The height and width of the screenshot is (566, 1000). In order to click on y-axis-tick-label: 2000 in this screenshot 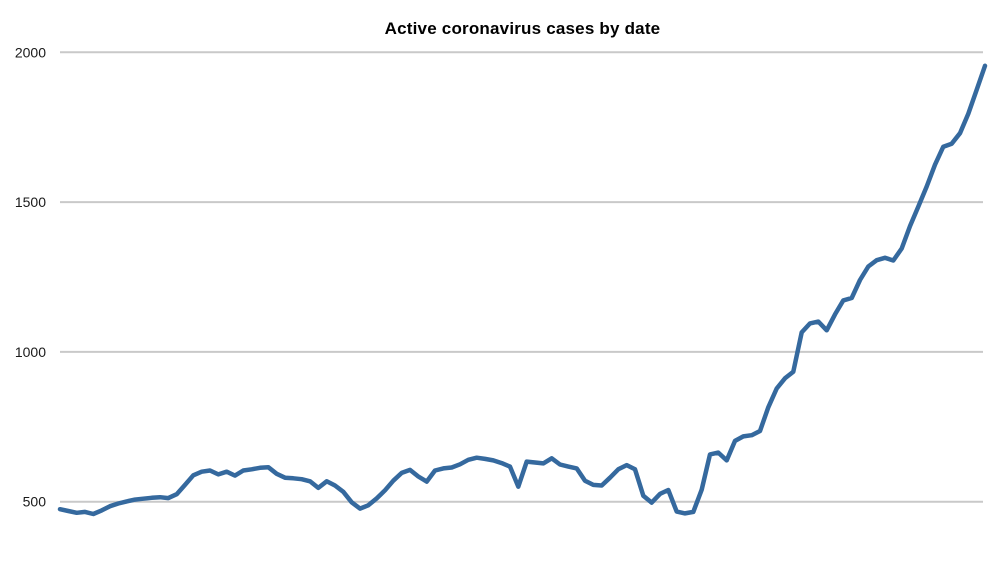, I will do `click(30, 52)`.